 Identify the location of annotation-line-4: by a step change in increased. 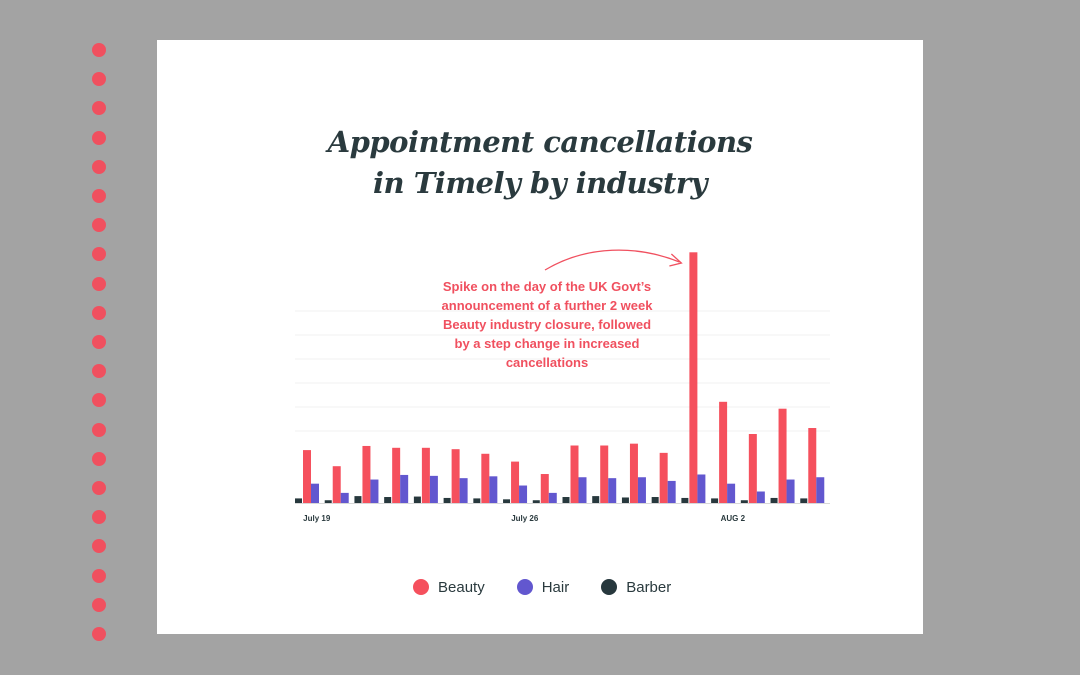
(547, 343).